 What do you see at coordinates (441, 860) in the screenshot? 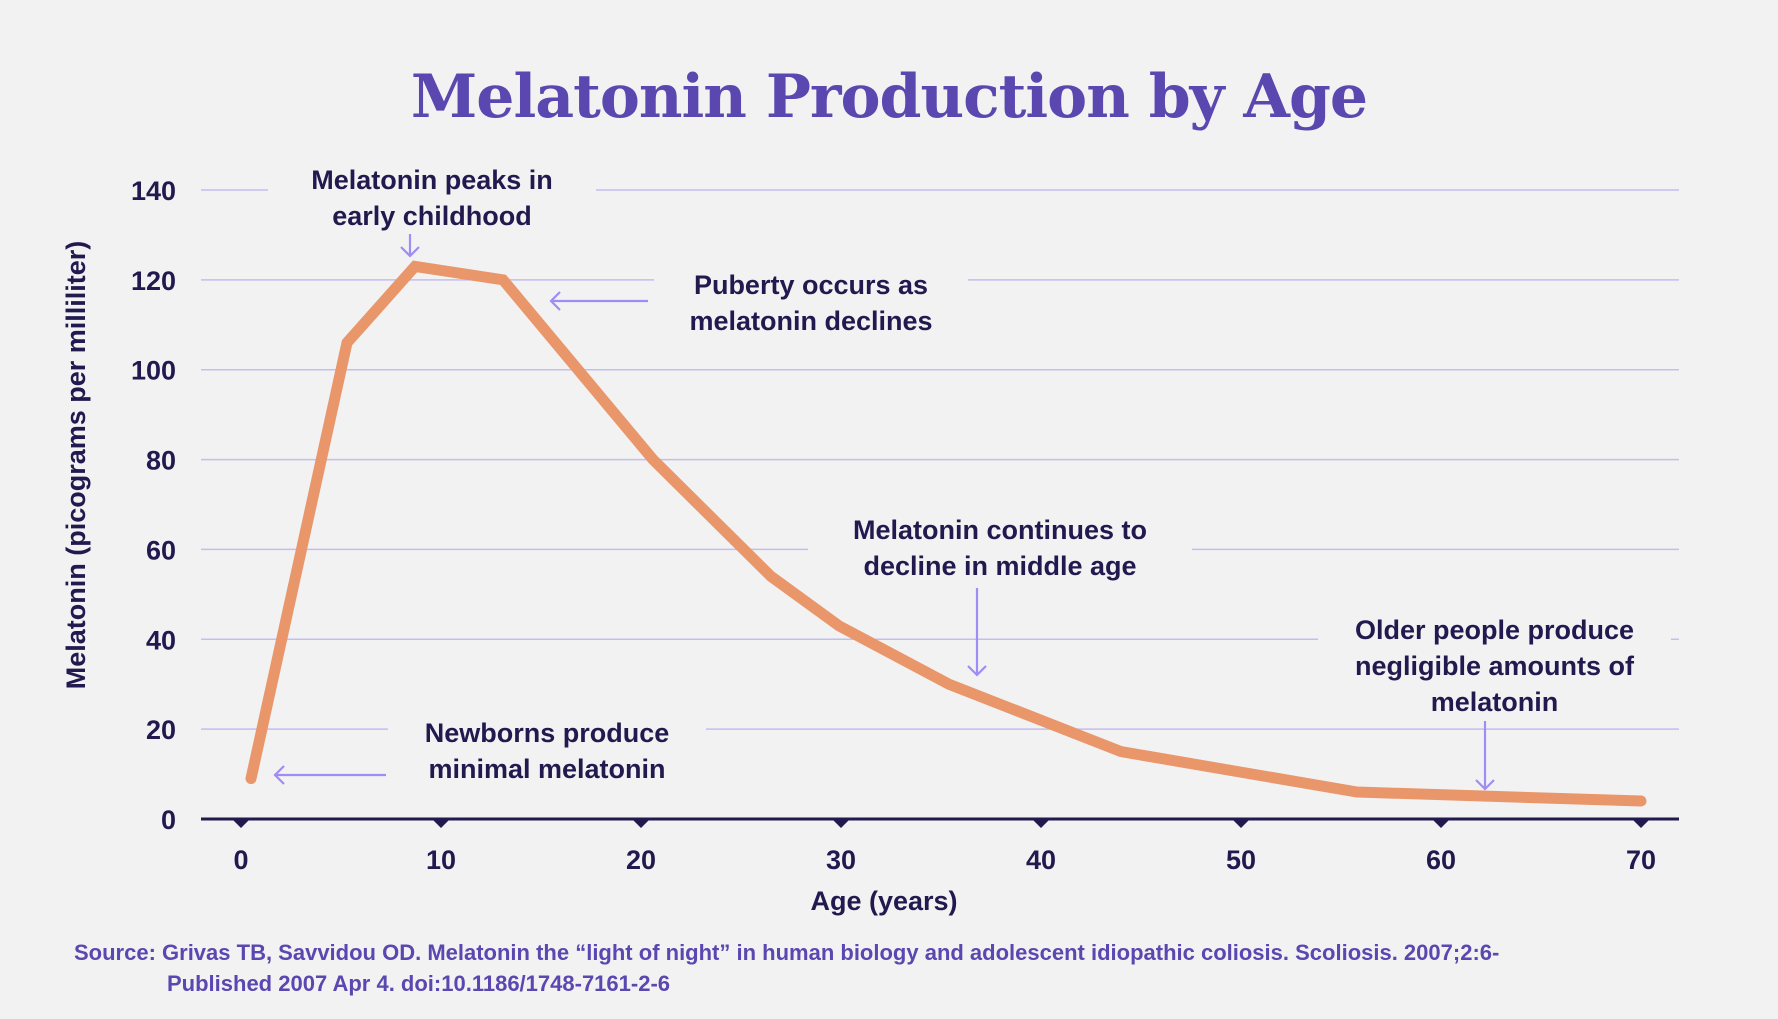
I see `x-tick-label: 10` at bounding box center [441, 860].